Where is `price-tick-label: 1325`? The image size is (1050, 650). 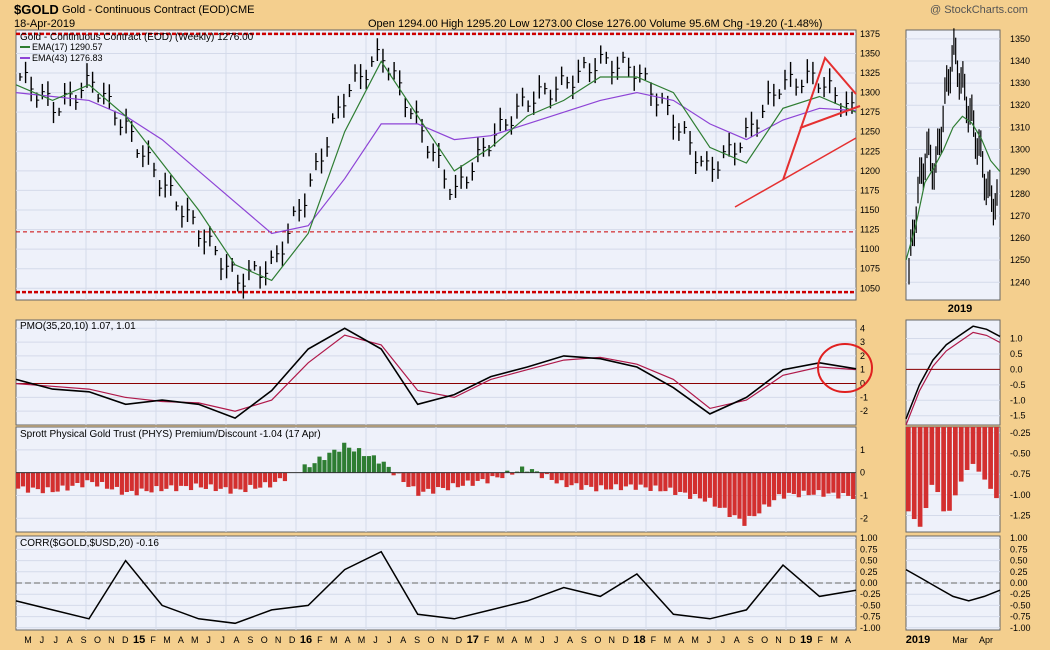 price-tick-label: 1325 is located at coordinates (870, 73).